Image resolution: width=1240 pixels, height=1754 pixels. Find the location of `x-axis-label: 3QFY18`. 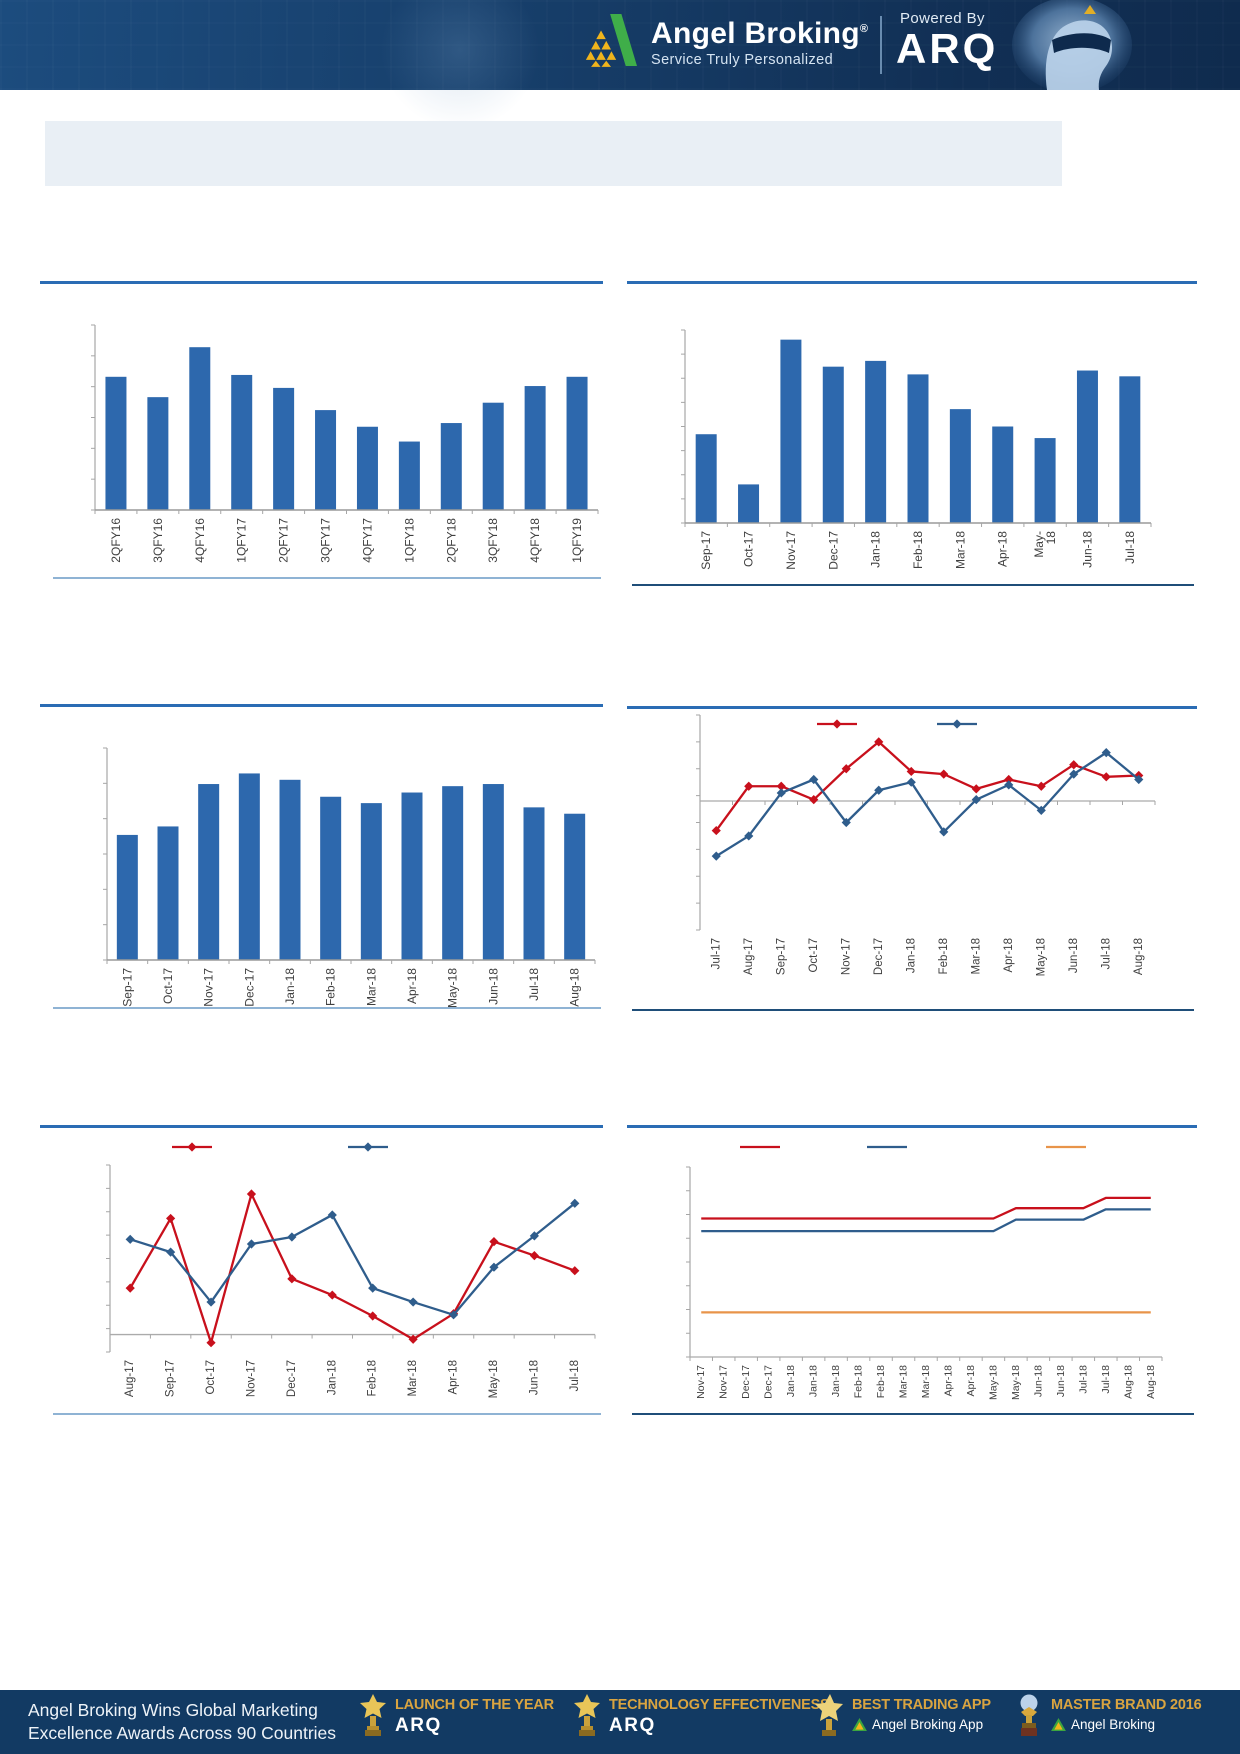

x-axis-label: 3QFY18 is located at coordinates (493, 540).